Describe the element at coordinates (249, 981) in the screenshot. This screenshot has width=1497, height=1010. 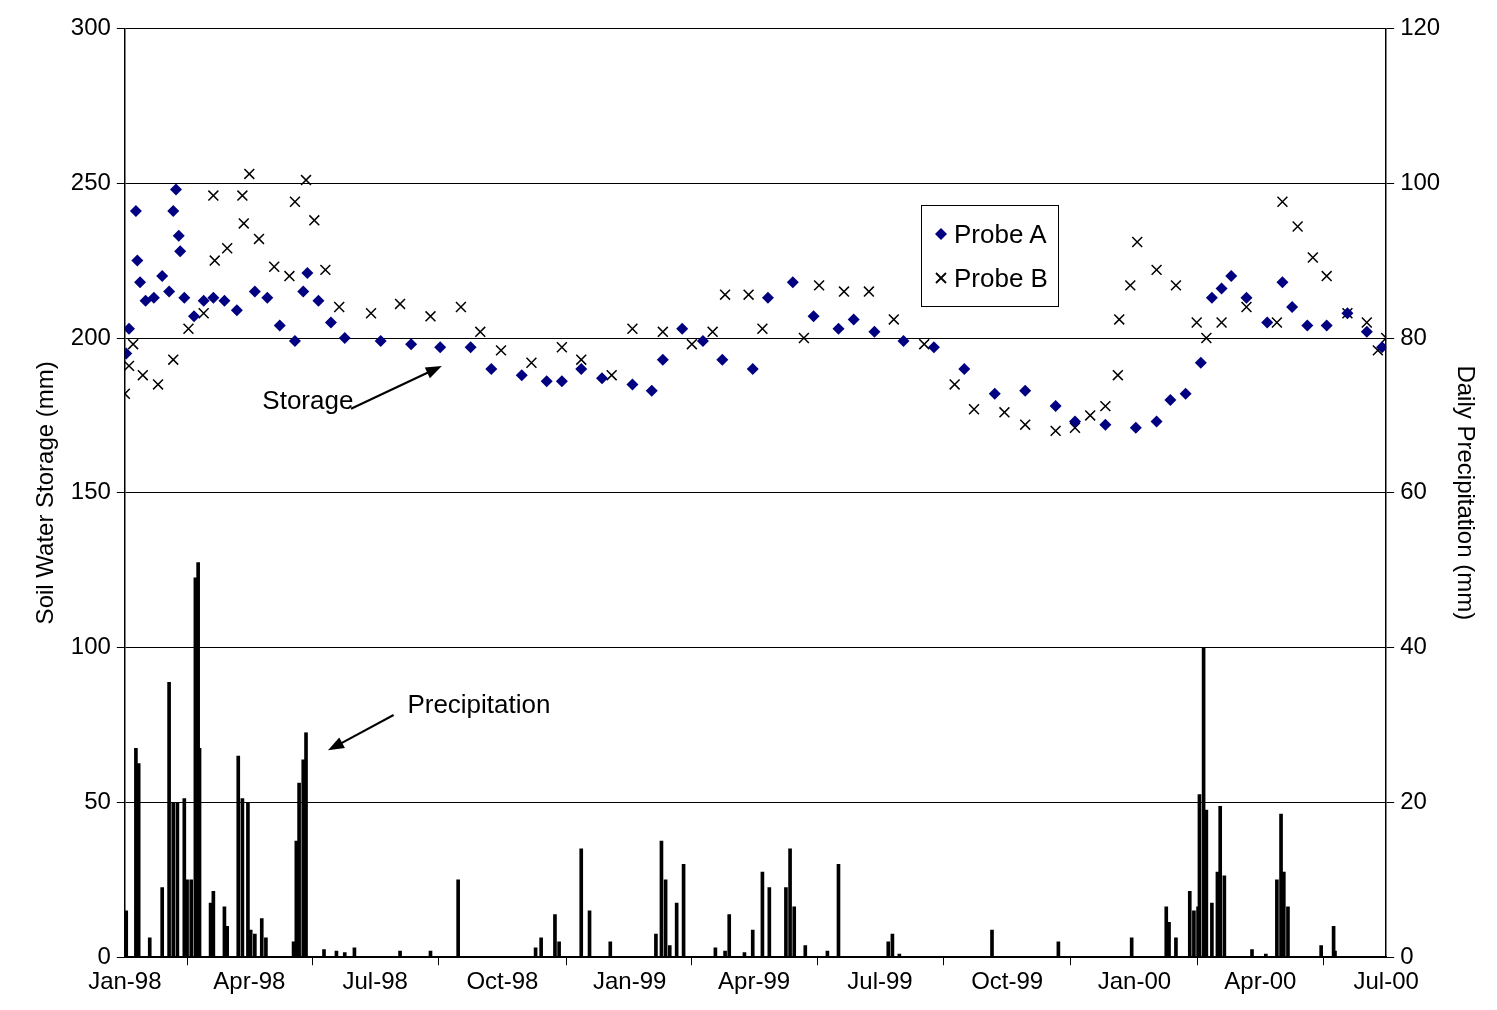
I see `x-tick-label: Apr-98` at that location.